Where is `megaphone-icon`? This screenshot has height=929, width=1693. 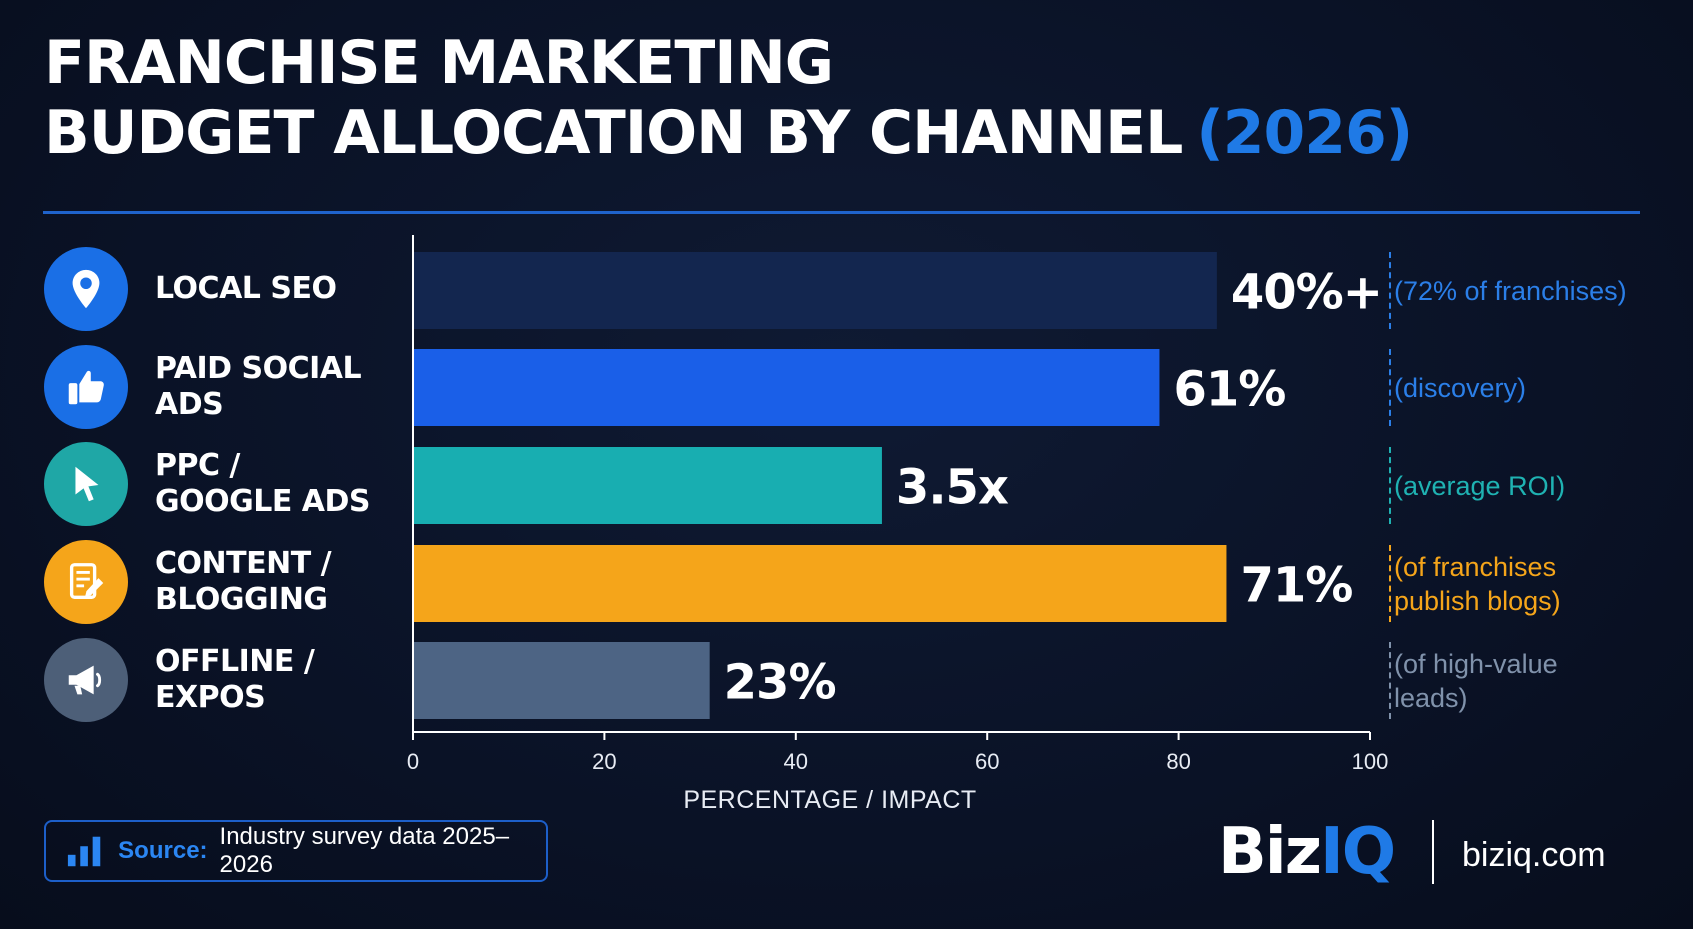
megaphone-icon is located at coordinates (85, 680).